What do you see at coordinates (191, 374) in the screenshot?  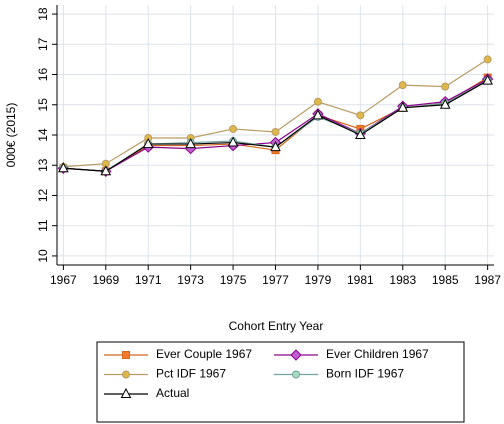 I see `legend-label: Pct IDF 1967` at bounding box center [191, 374].